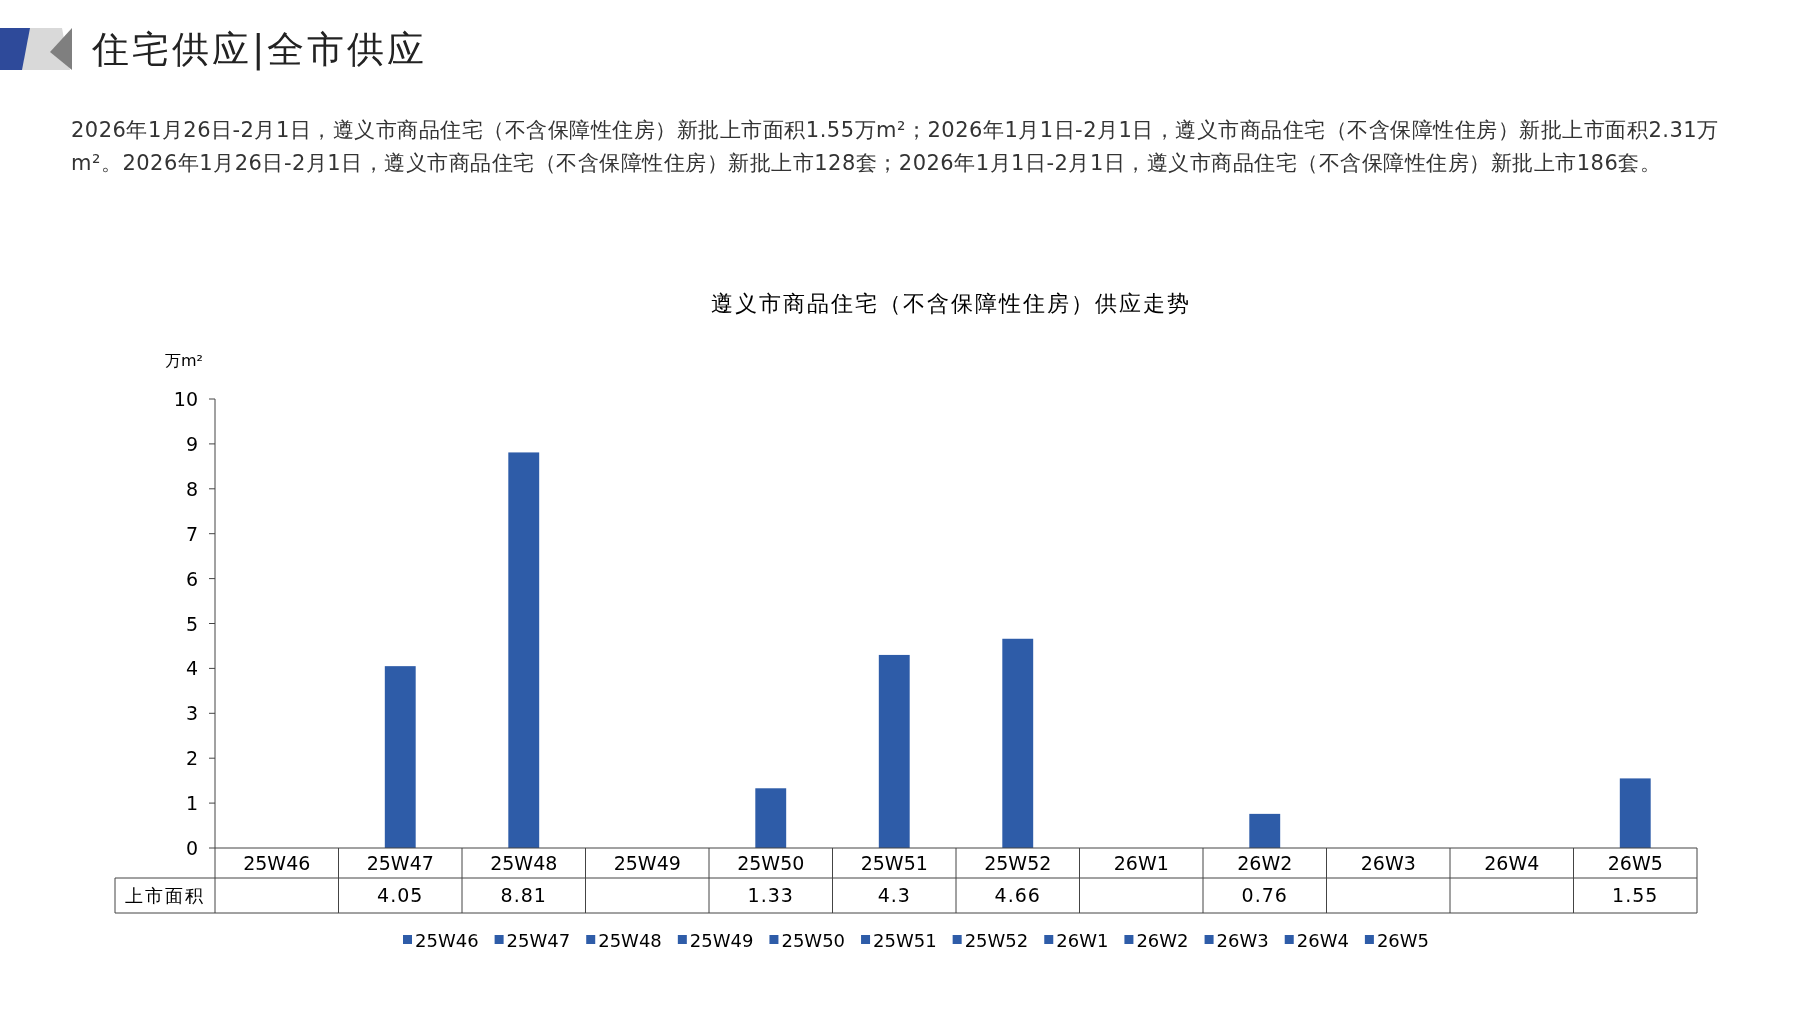 The height and width of the screenshot is (1010, 1797). What do you see at coordinates (996, 940) in the screenshot?
I see `category-label: 25W52` at bounding box center [996, 940].